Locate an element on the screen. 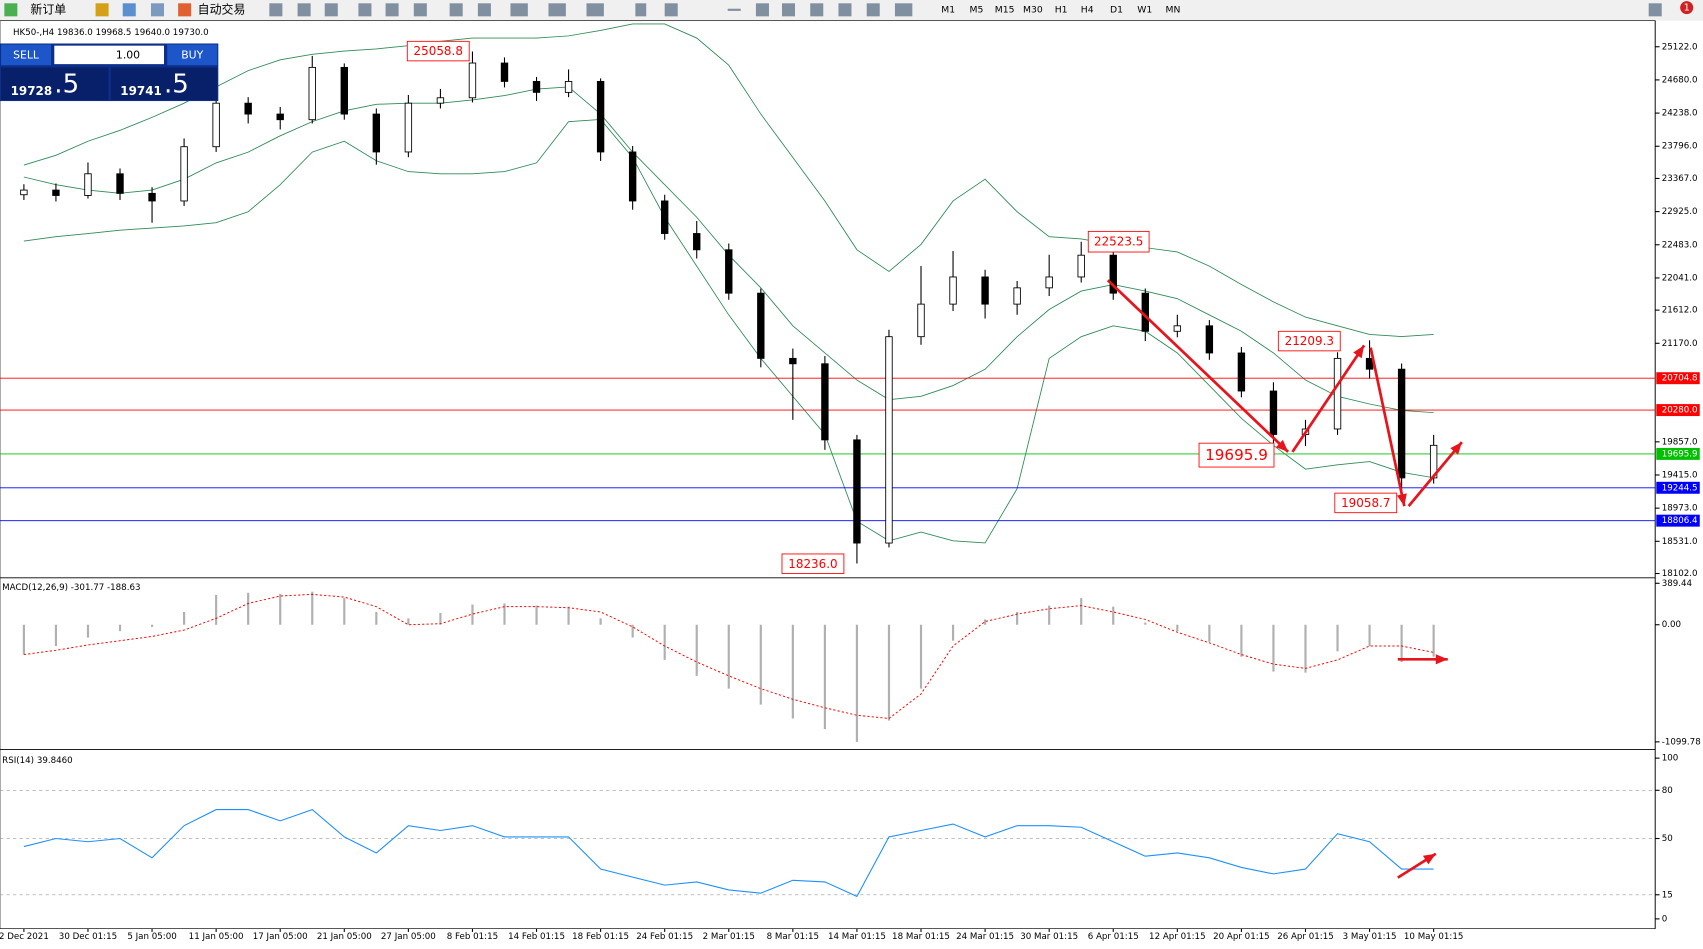 Image resolution: width=1703 pixels, height=949 pixels. timeframe: M5 is located at coordinates (976, 9).